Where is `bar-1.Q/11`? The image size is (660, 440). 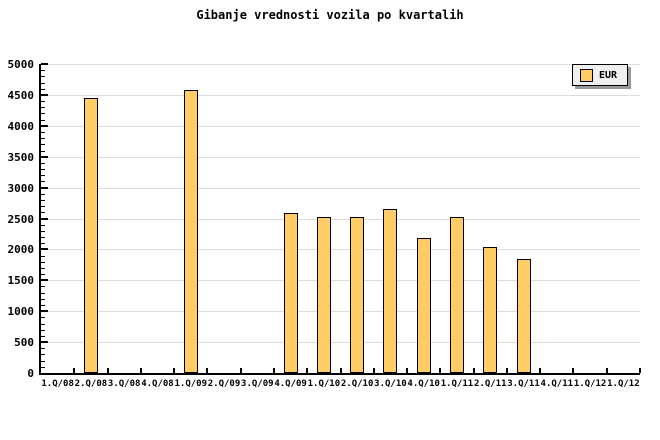 bar-1.Q/11 is located at coordinates (457, 295).